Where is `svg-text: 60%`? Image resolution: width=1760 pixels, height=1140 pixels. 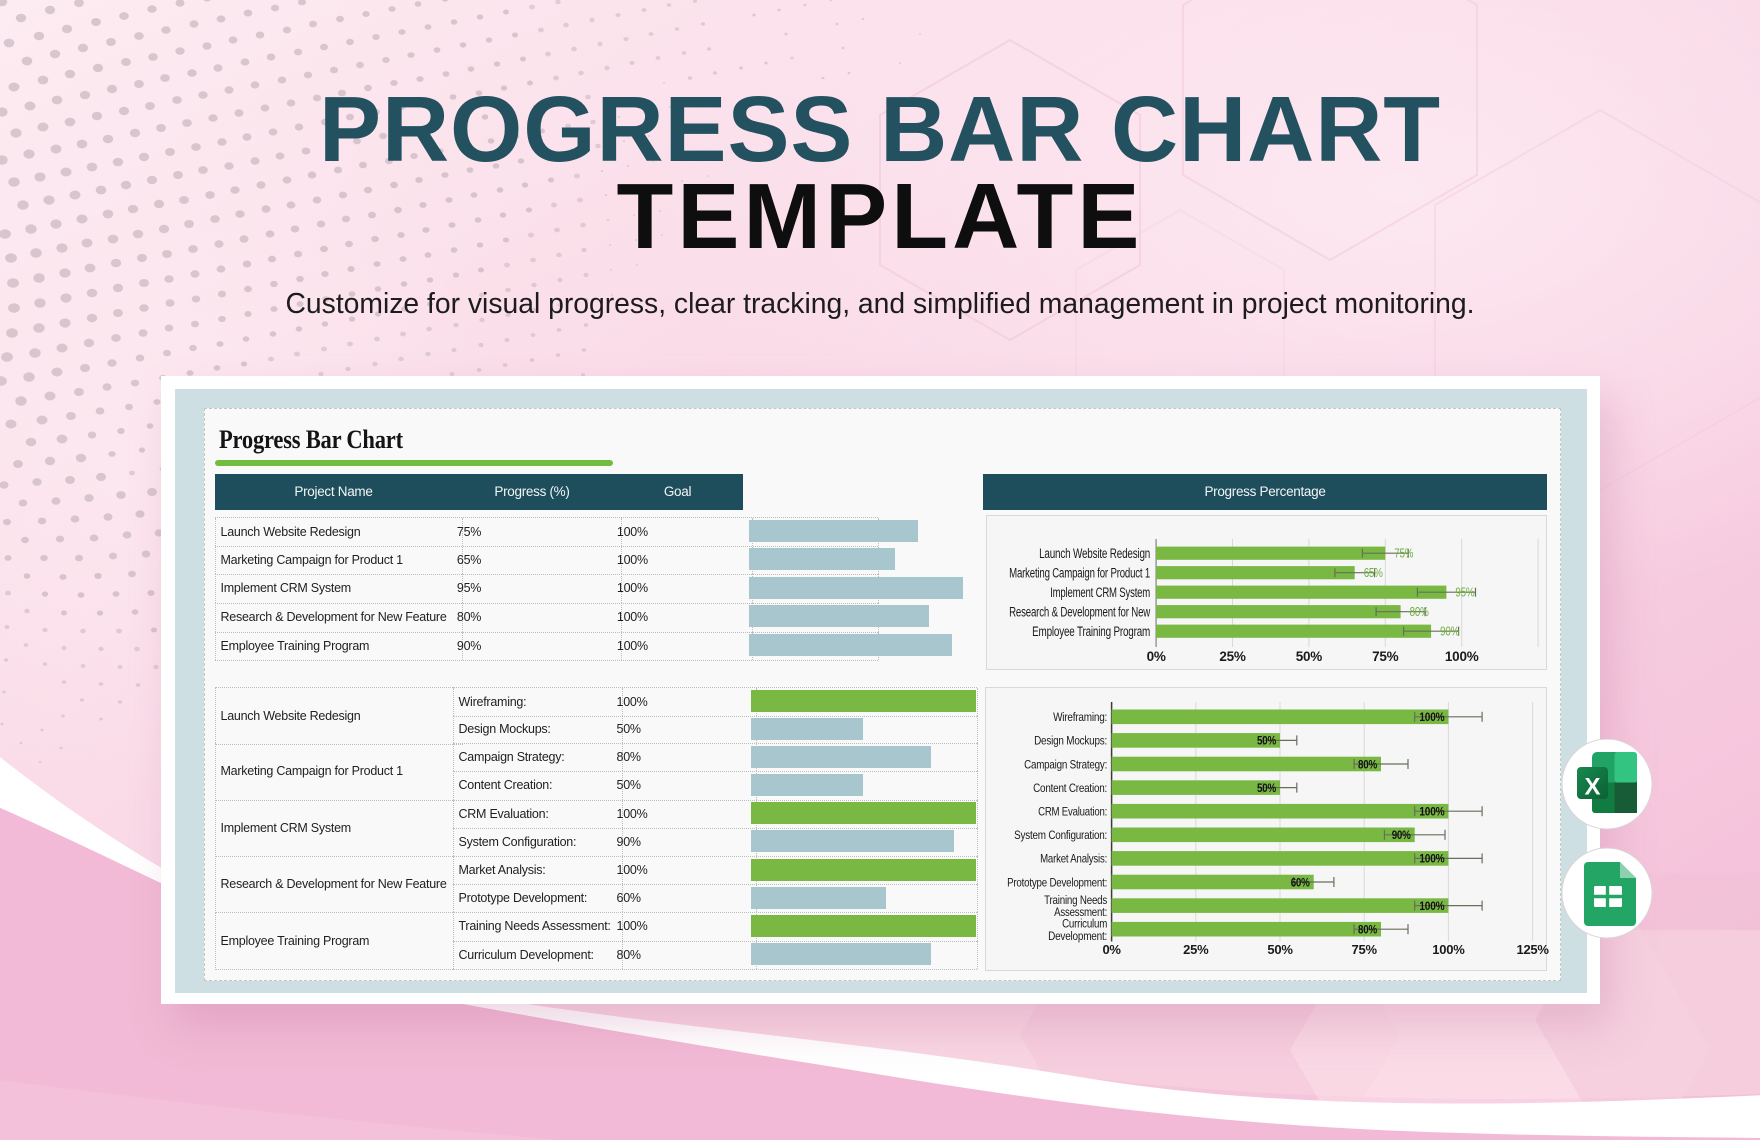 svg-text: 60% is located at coordinates (1299, 882).